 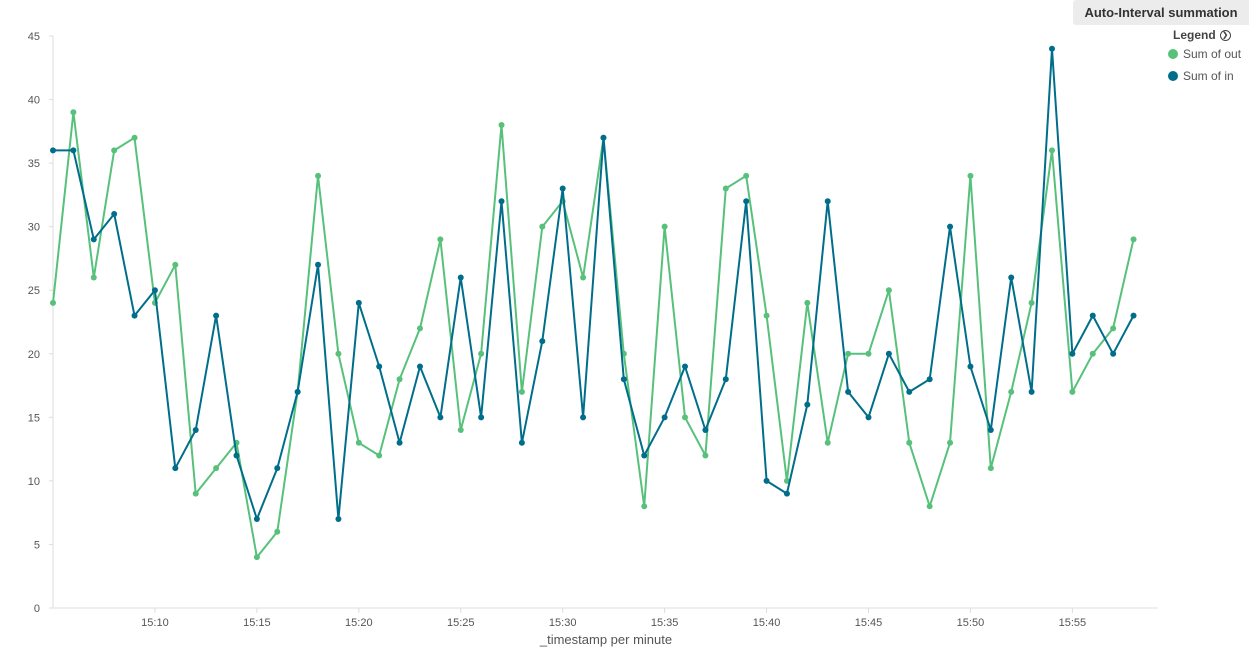 What do you see at coordinates (1208, 76) in the screenshot?
I see `legend-item-sum-of-in: Sum of in` at bounding box center [1208, 76].